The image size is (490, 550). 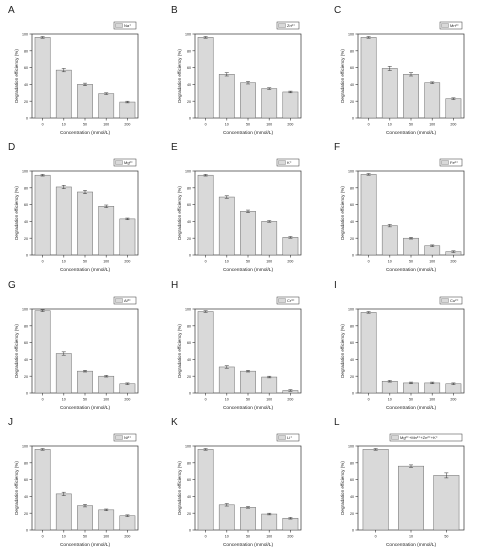 What do you see at coordinates (337, 147) in the screenshot?
I see `panel-letter: F` at bounding box center [337, 147].